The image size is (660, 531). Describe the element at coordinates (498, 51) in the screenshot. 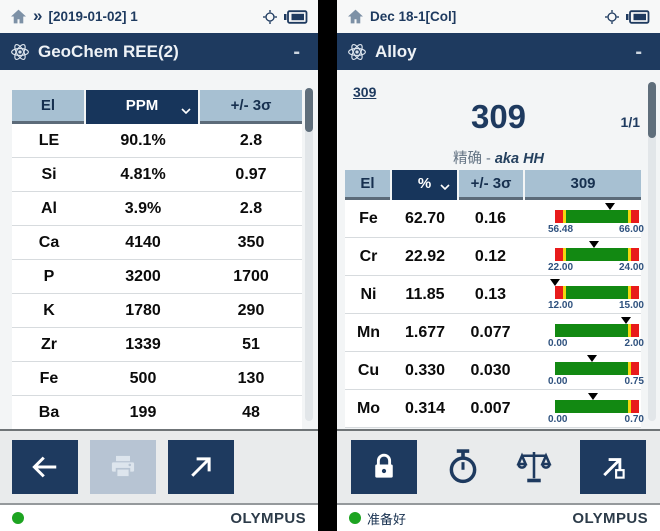

I see `right-app-title-bar: Alloy -` at that location.